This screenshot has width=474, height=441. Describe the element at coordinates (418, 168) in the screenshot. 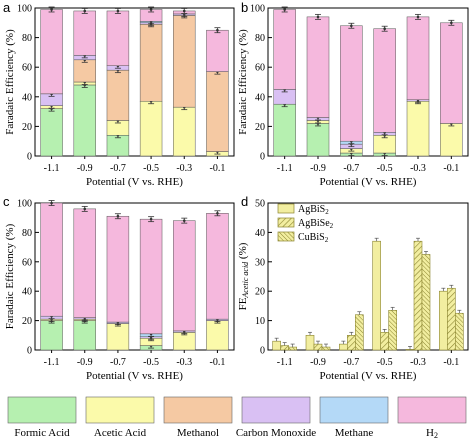

I see `b-xtick-label: -0.3` at that location.